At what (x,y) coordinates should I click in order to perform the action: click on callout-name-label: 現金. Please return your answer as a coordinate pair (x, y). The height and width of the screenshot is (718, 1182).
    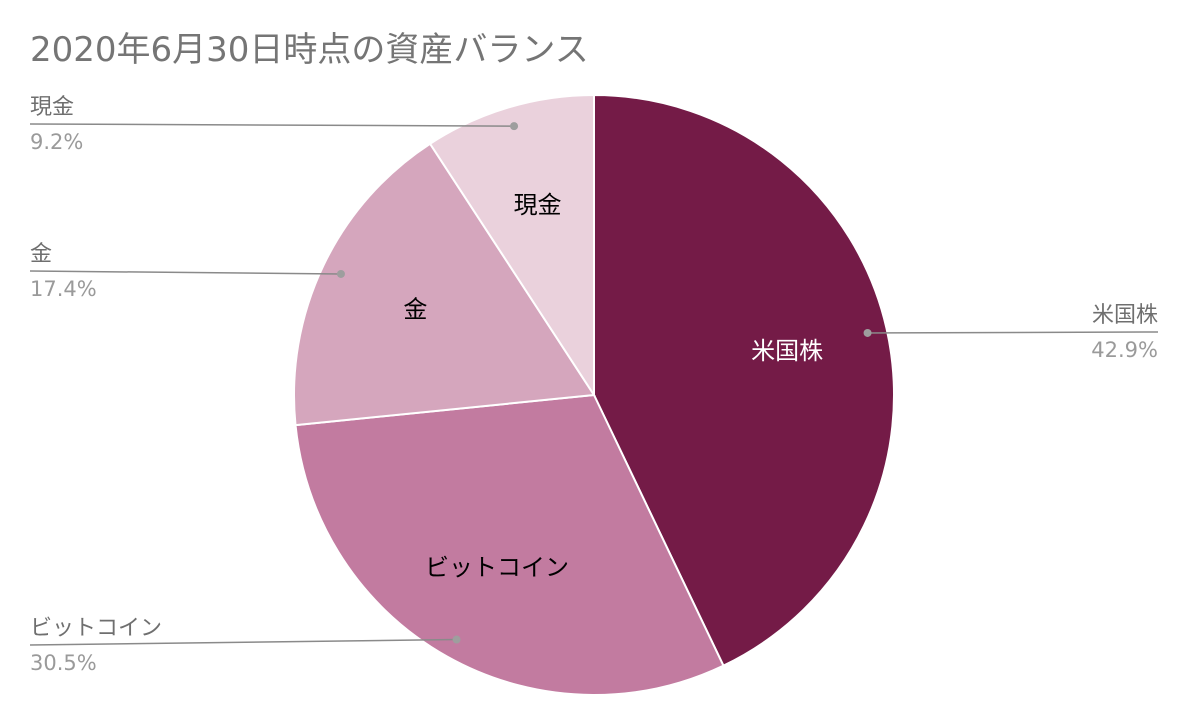
    Looking at the image, I should click on (52, 107).